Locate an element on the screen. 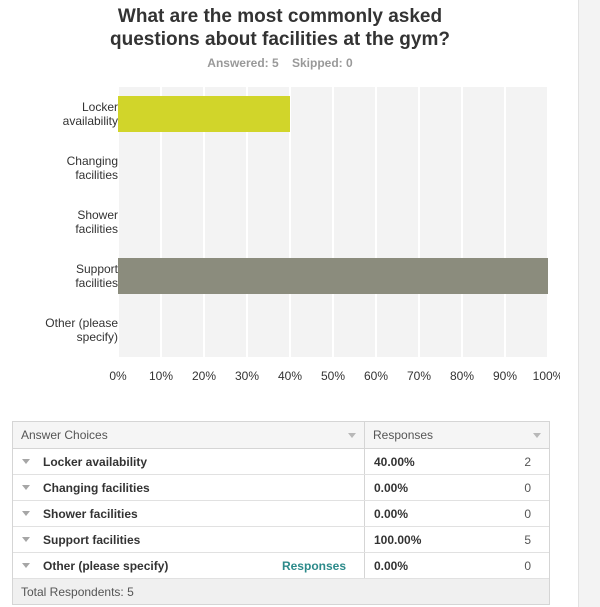  total-respondents: Total Respondents: 5 is located at coordinates (77, 591).